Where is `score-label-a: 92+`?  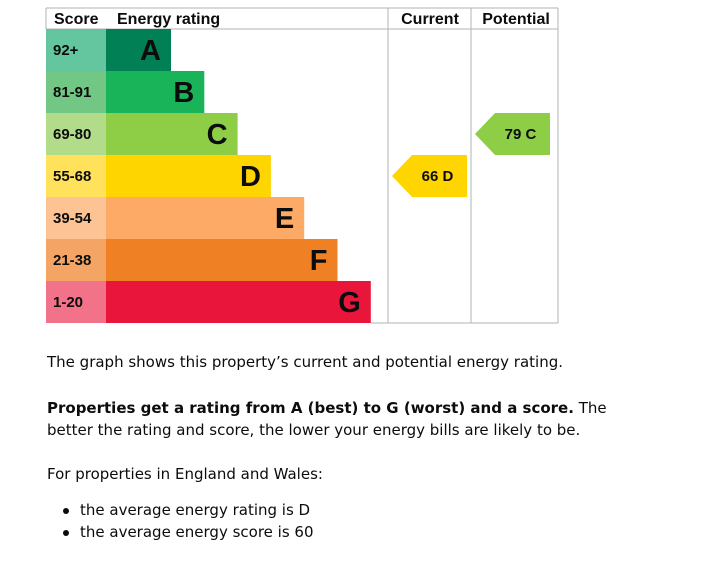
score-label-a: 92+ is located at coordinates (66, 50).